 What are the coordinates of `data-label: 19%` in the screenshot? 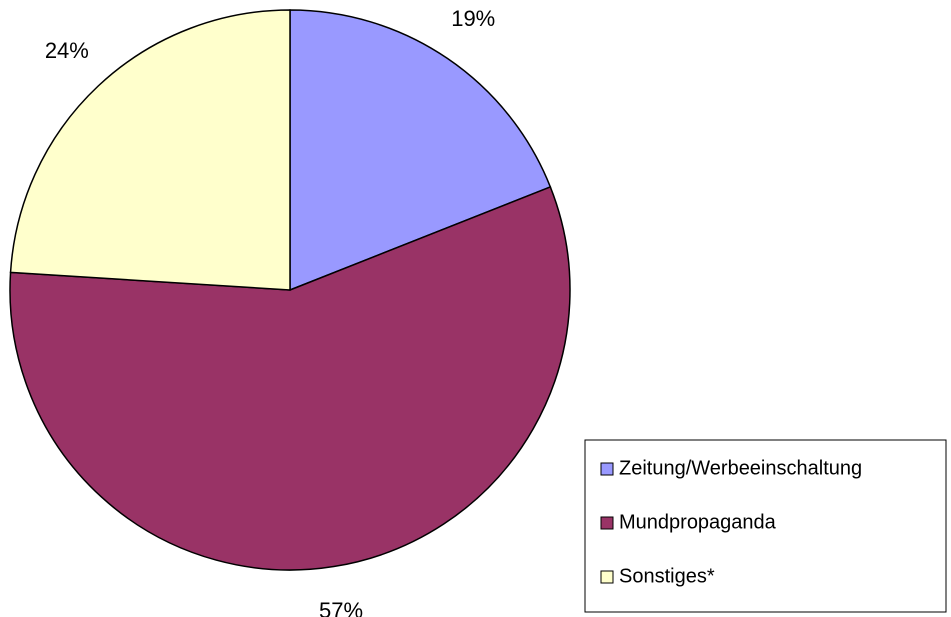 It's located at (473, 18).